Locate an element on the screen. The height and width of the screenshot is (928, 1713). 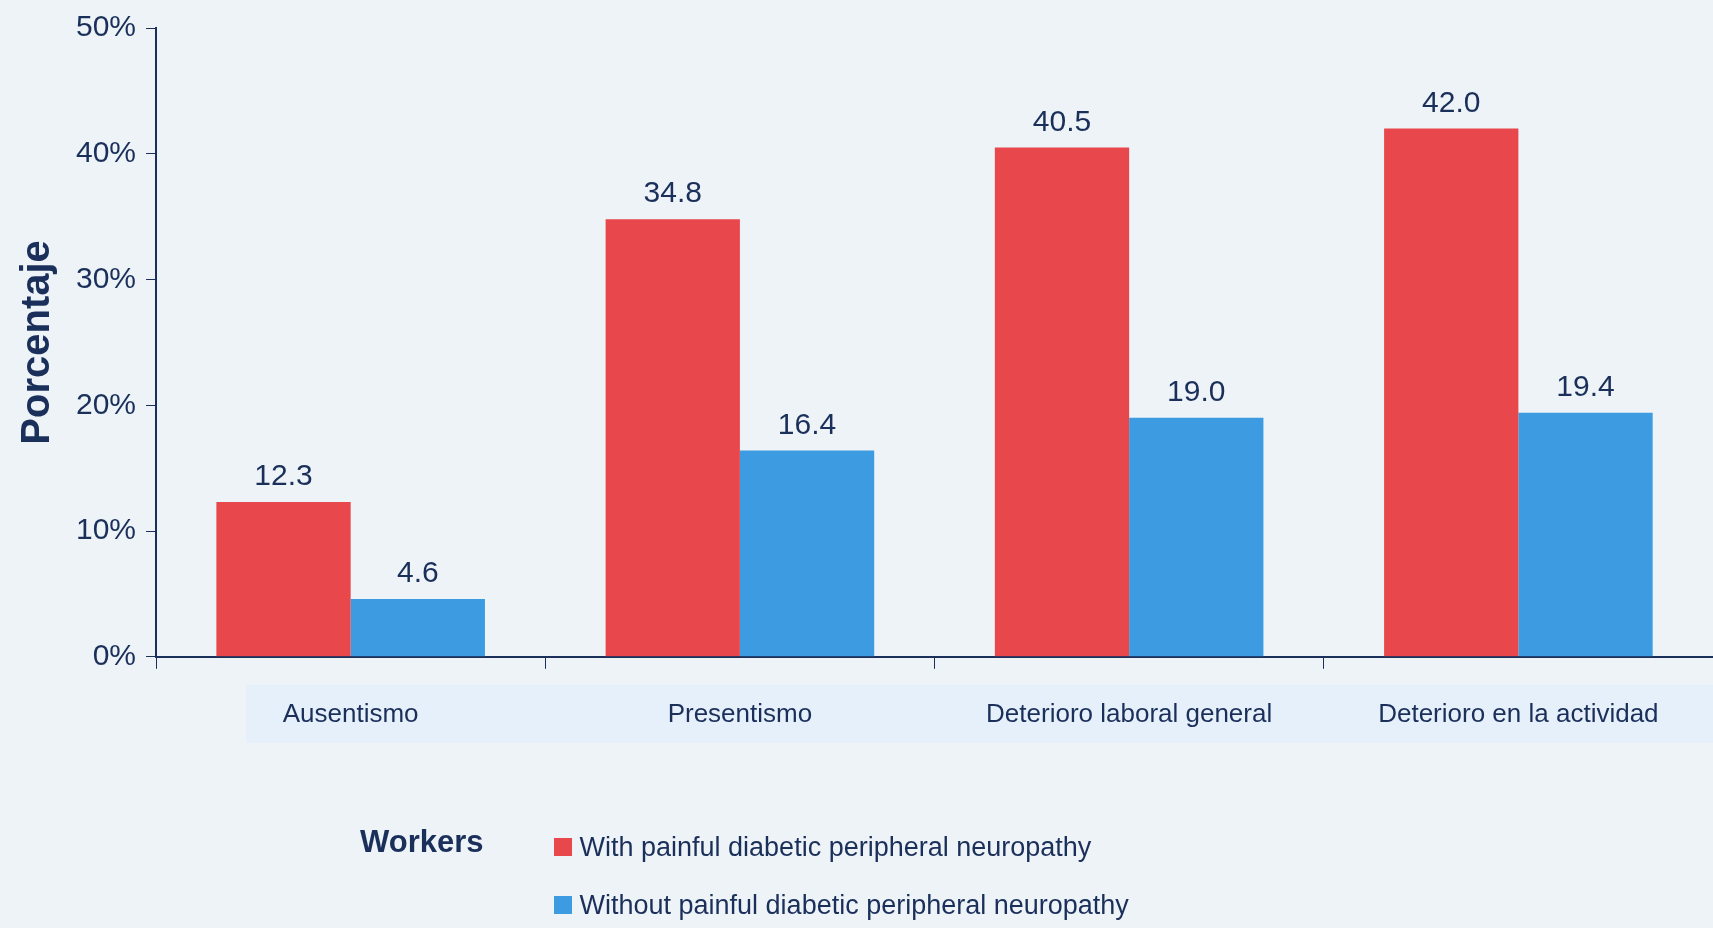
text: 42.0 is located at coordinates (1451, 101).